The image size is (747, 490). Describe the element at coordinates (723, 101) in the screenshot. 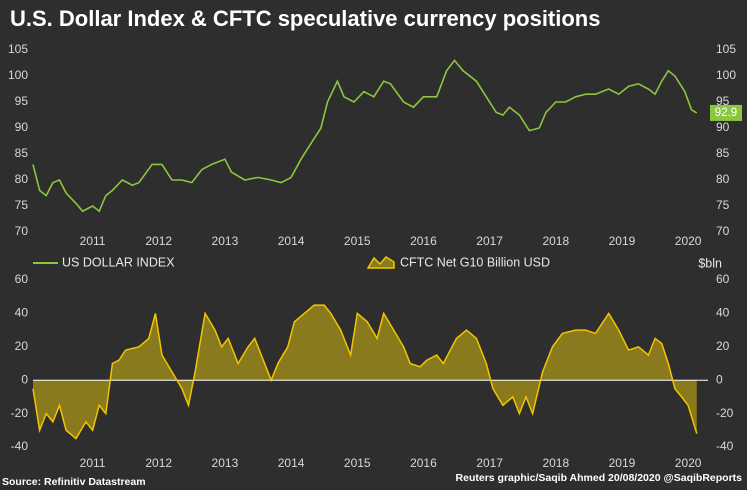

I see `y-tick-label-right: 95` at that location.